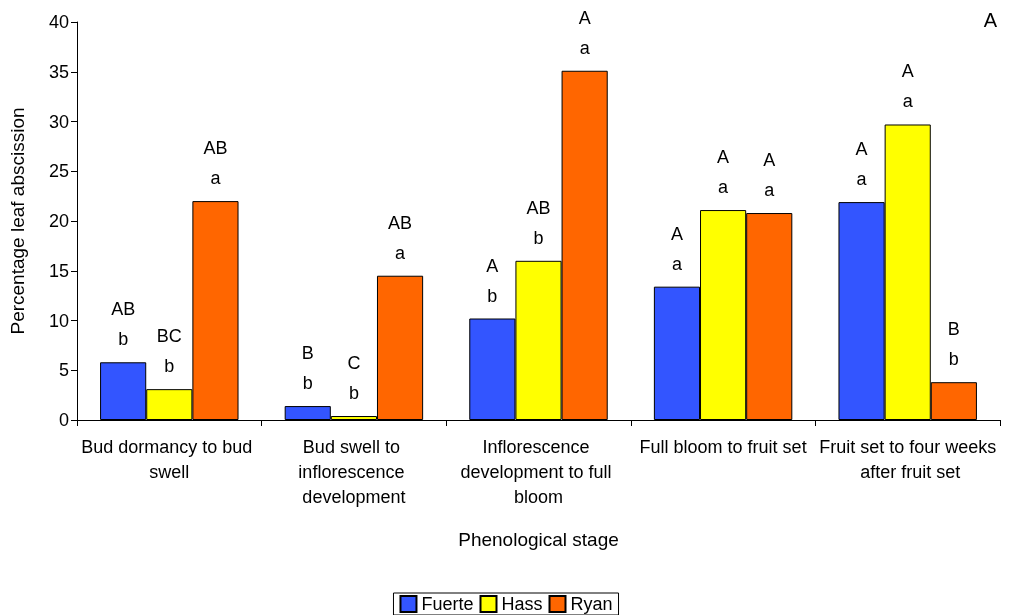 The image size is (1012, 615). I want to click on y-tick-label: 30, so click(58, 121).